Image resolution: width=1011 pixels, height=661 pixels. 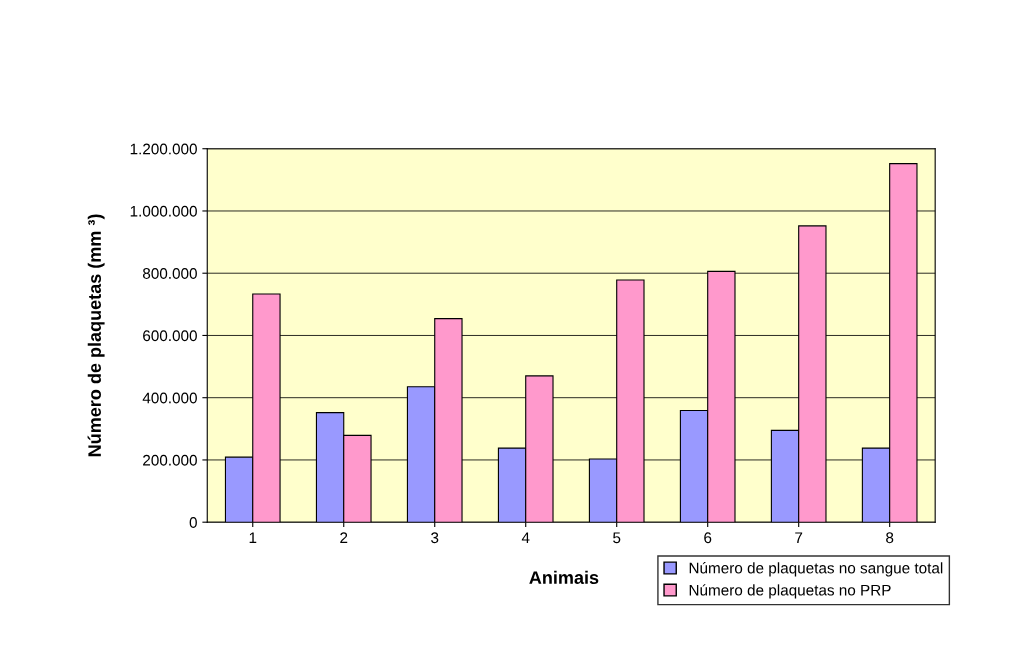 What do you see at coordinates (890, 538) in the screenshot?
I see `x-tick-label: 8` at bounding box center [890, 538].